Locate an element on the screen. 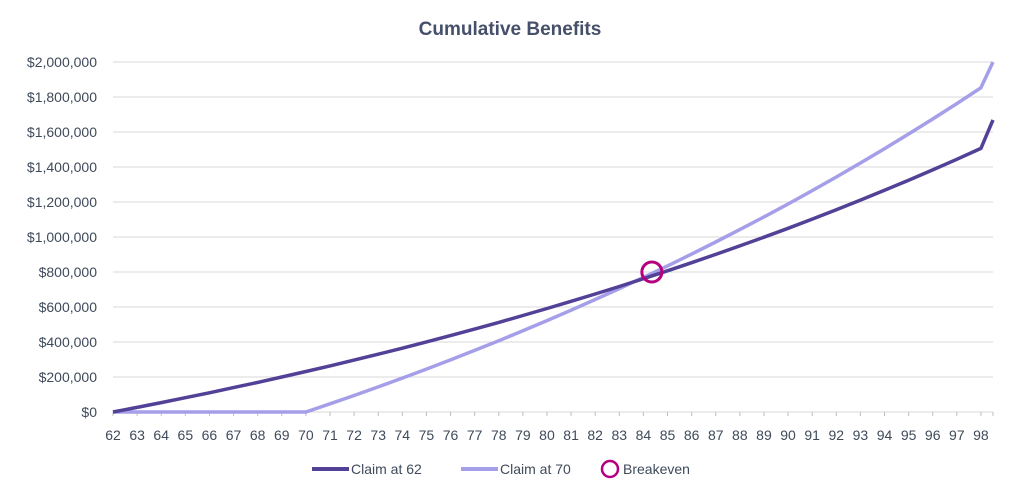 The image size is (1024, 498). x-tick-label: 83 is located at coordinates (620, 435).